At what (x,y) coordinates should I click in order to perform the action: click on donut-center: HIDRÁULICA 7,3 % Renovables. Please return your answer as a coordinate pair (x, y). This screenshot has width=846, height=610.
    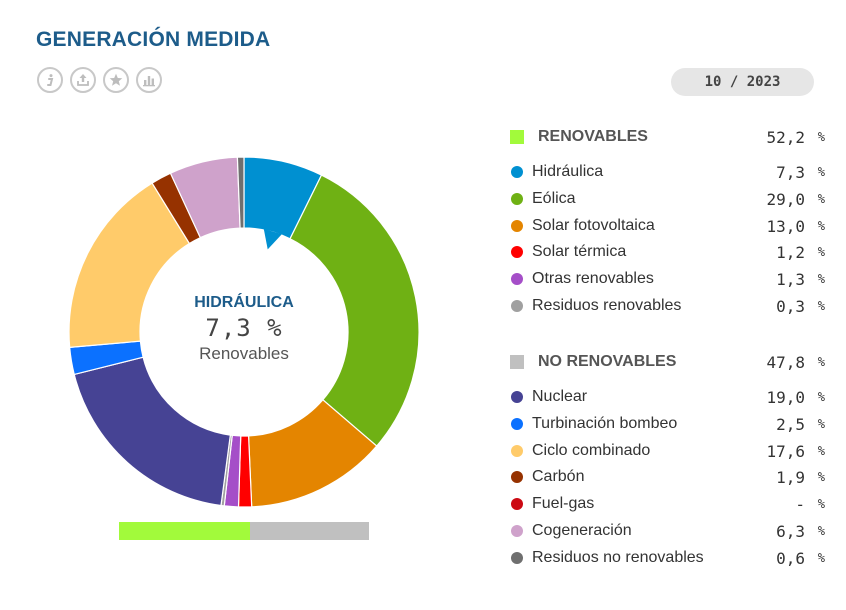
    Looking at the image, I should click on (244, 329).